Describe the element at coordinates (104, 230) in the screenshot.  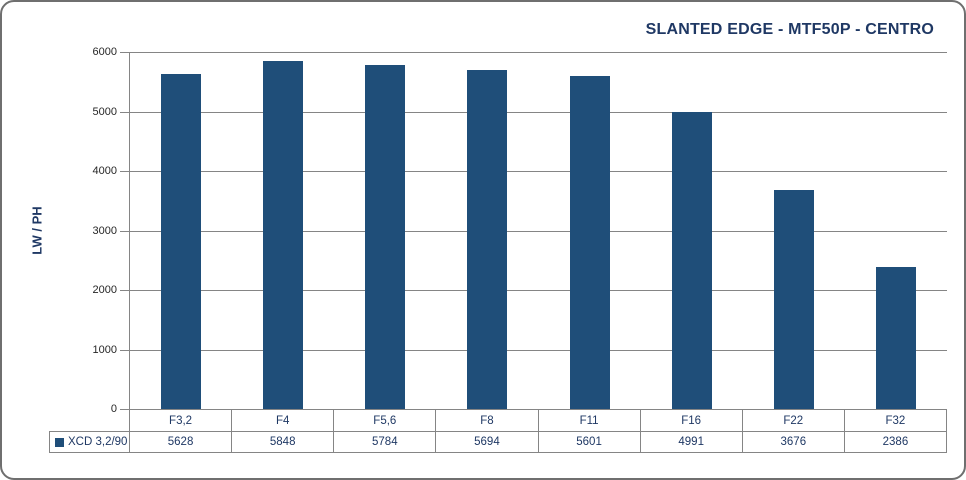
I see `y-tick-label: 3000` at that location.